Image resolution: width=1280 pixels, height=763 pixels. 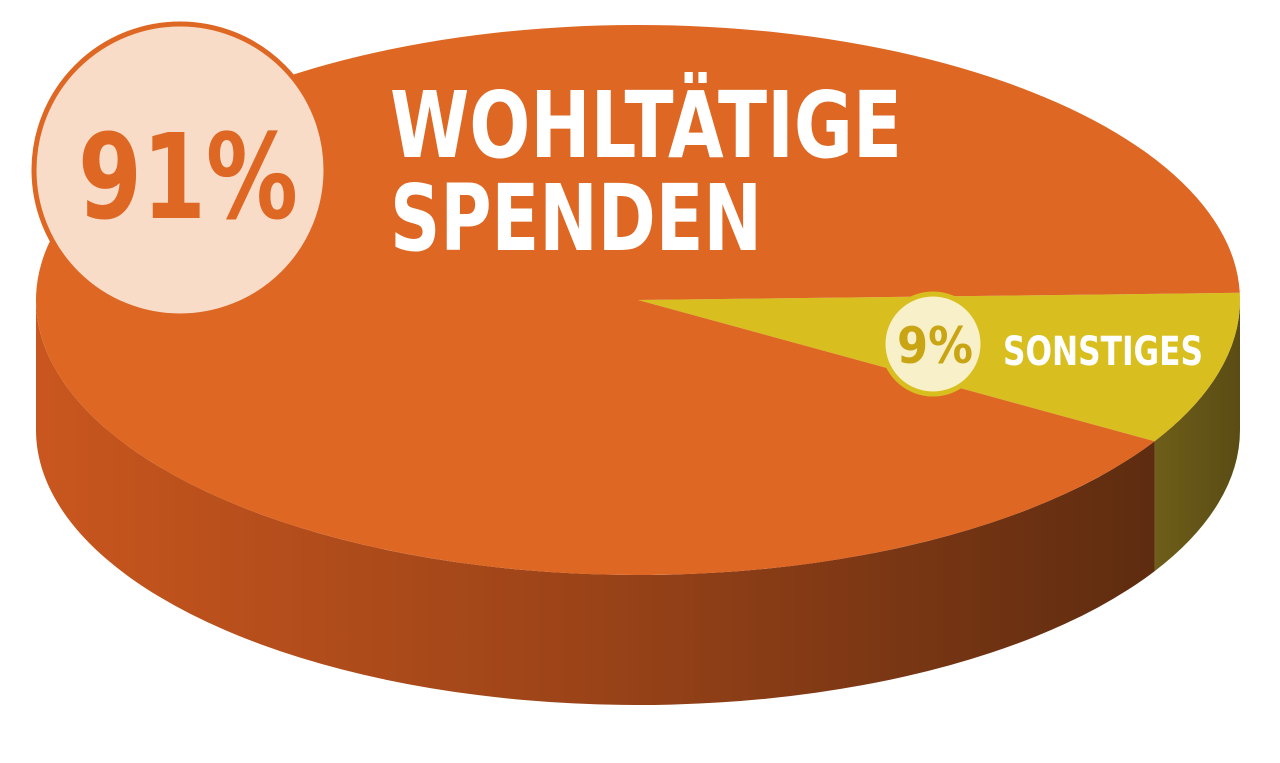 What do you see at coordinates (1103, 352) in the screenshot?
I see `slice-label-1-line-0: SONSTIGES` at bounding box center [1103, 352].